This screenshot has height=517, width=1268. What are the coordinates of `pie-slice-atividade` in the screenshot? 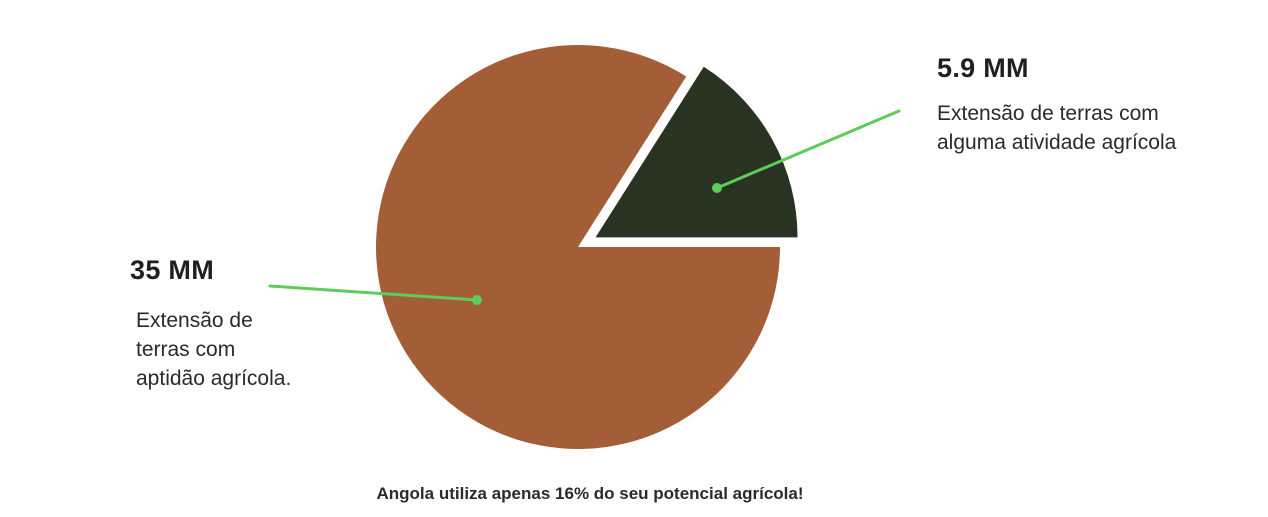 It's located at (696, 152).